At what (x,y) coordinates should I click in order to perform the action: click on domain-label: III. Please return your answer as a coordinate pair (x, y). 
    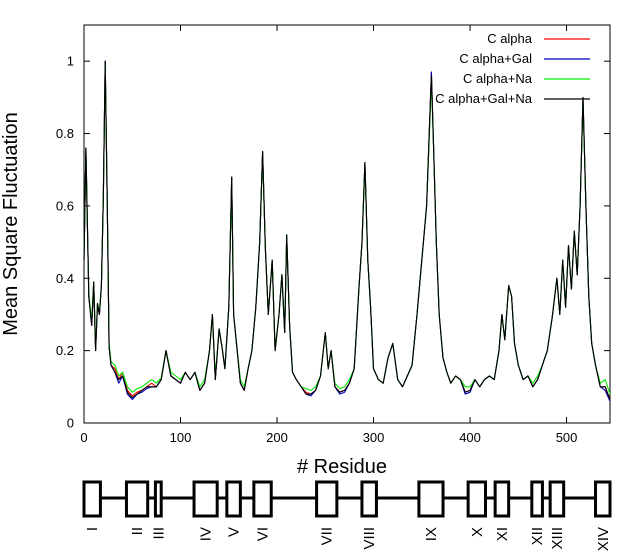
    Looking at the image, I should click on (158, 533).